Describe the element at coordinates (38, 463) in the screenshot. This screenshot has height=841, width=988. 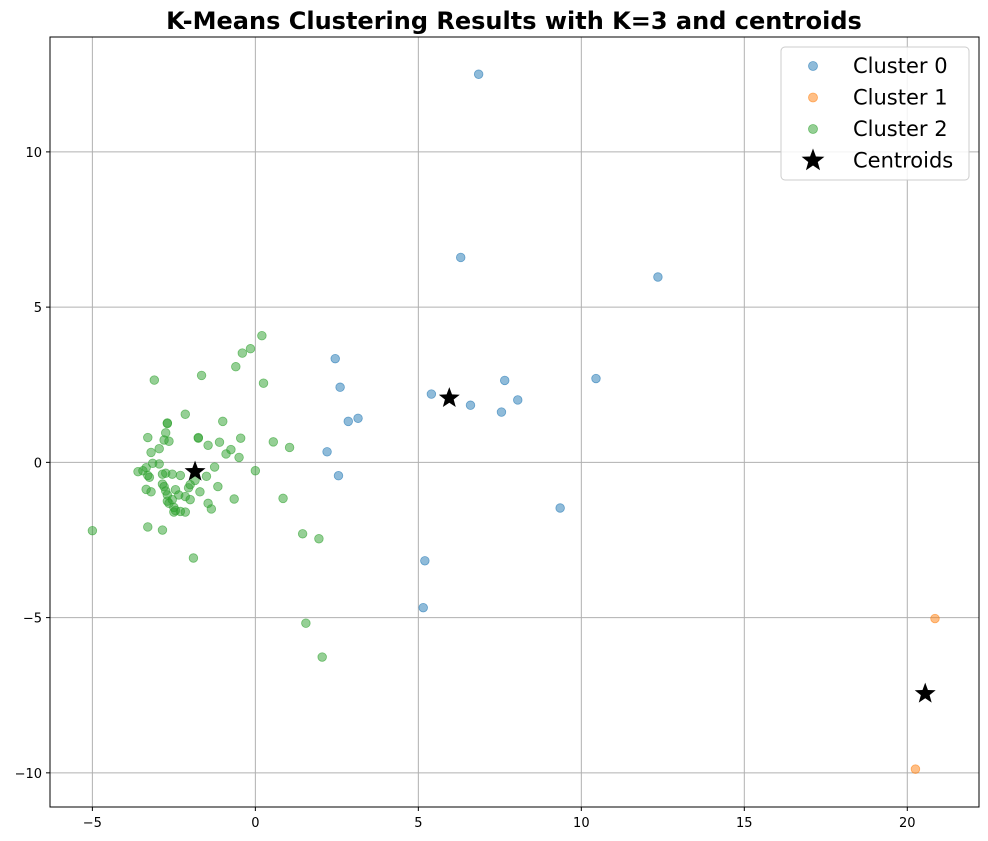
I see `y-tick-label: 0` at that location.